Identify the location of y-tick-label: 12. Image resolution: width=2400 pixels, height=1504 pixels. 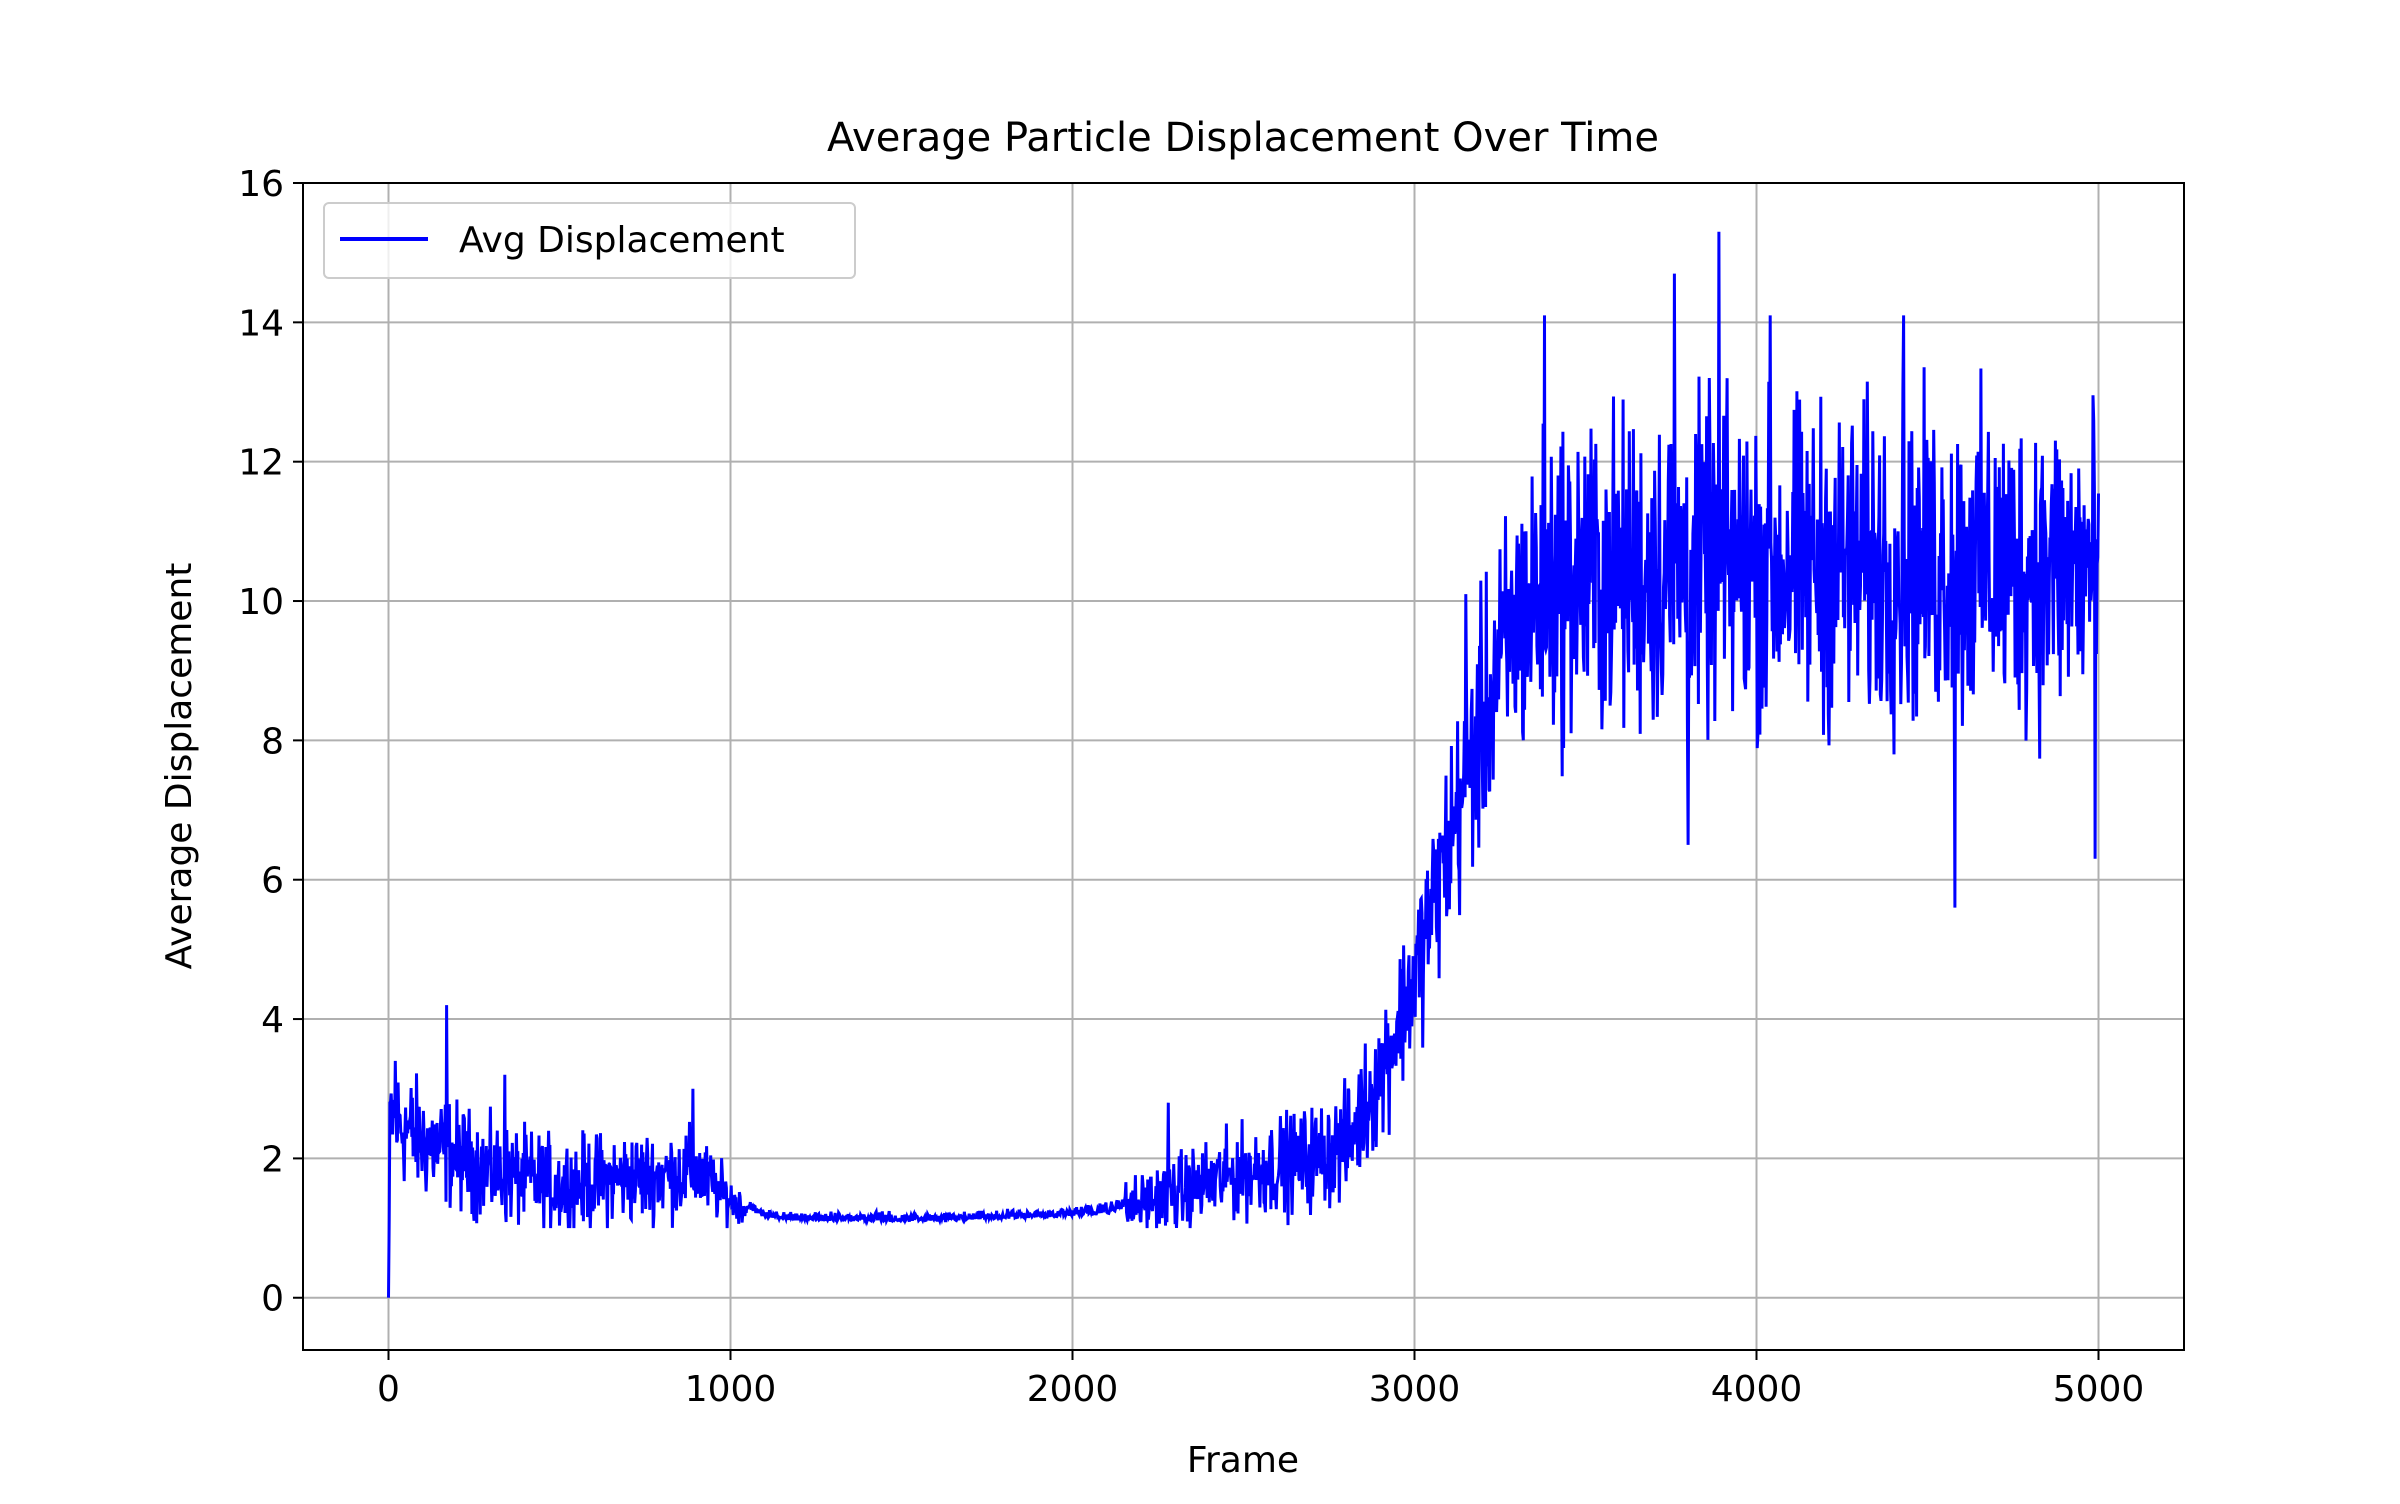
(261, 463).